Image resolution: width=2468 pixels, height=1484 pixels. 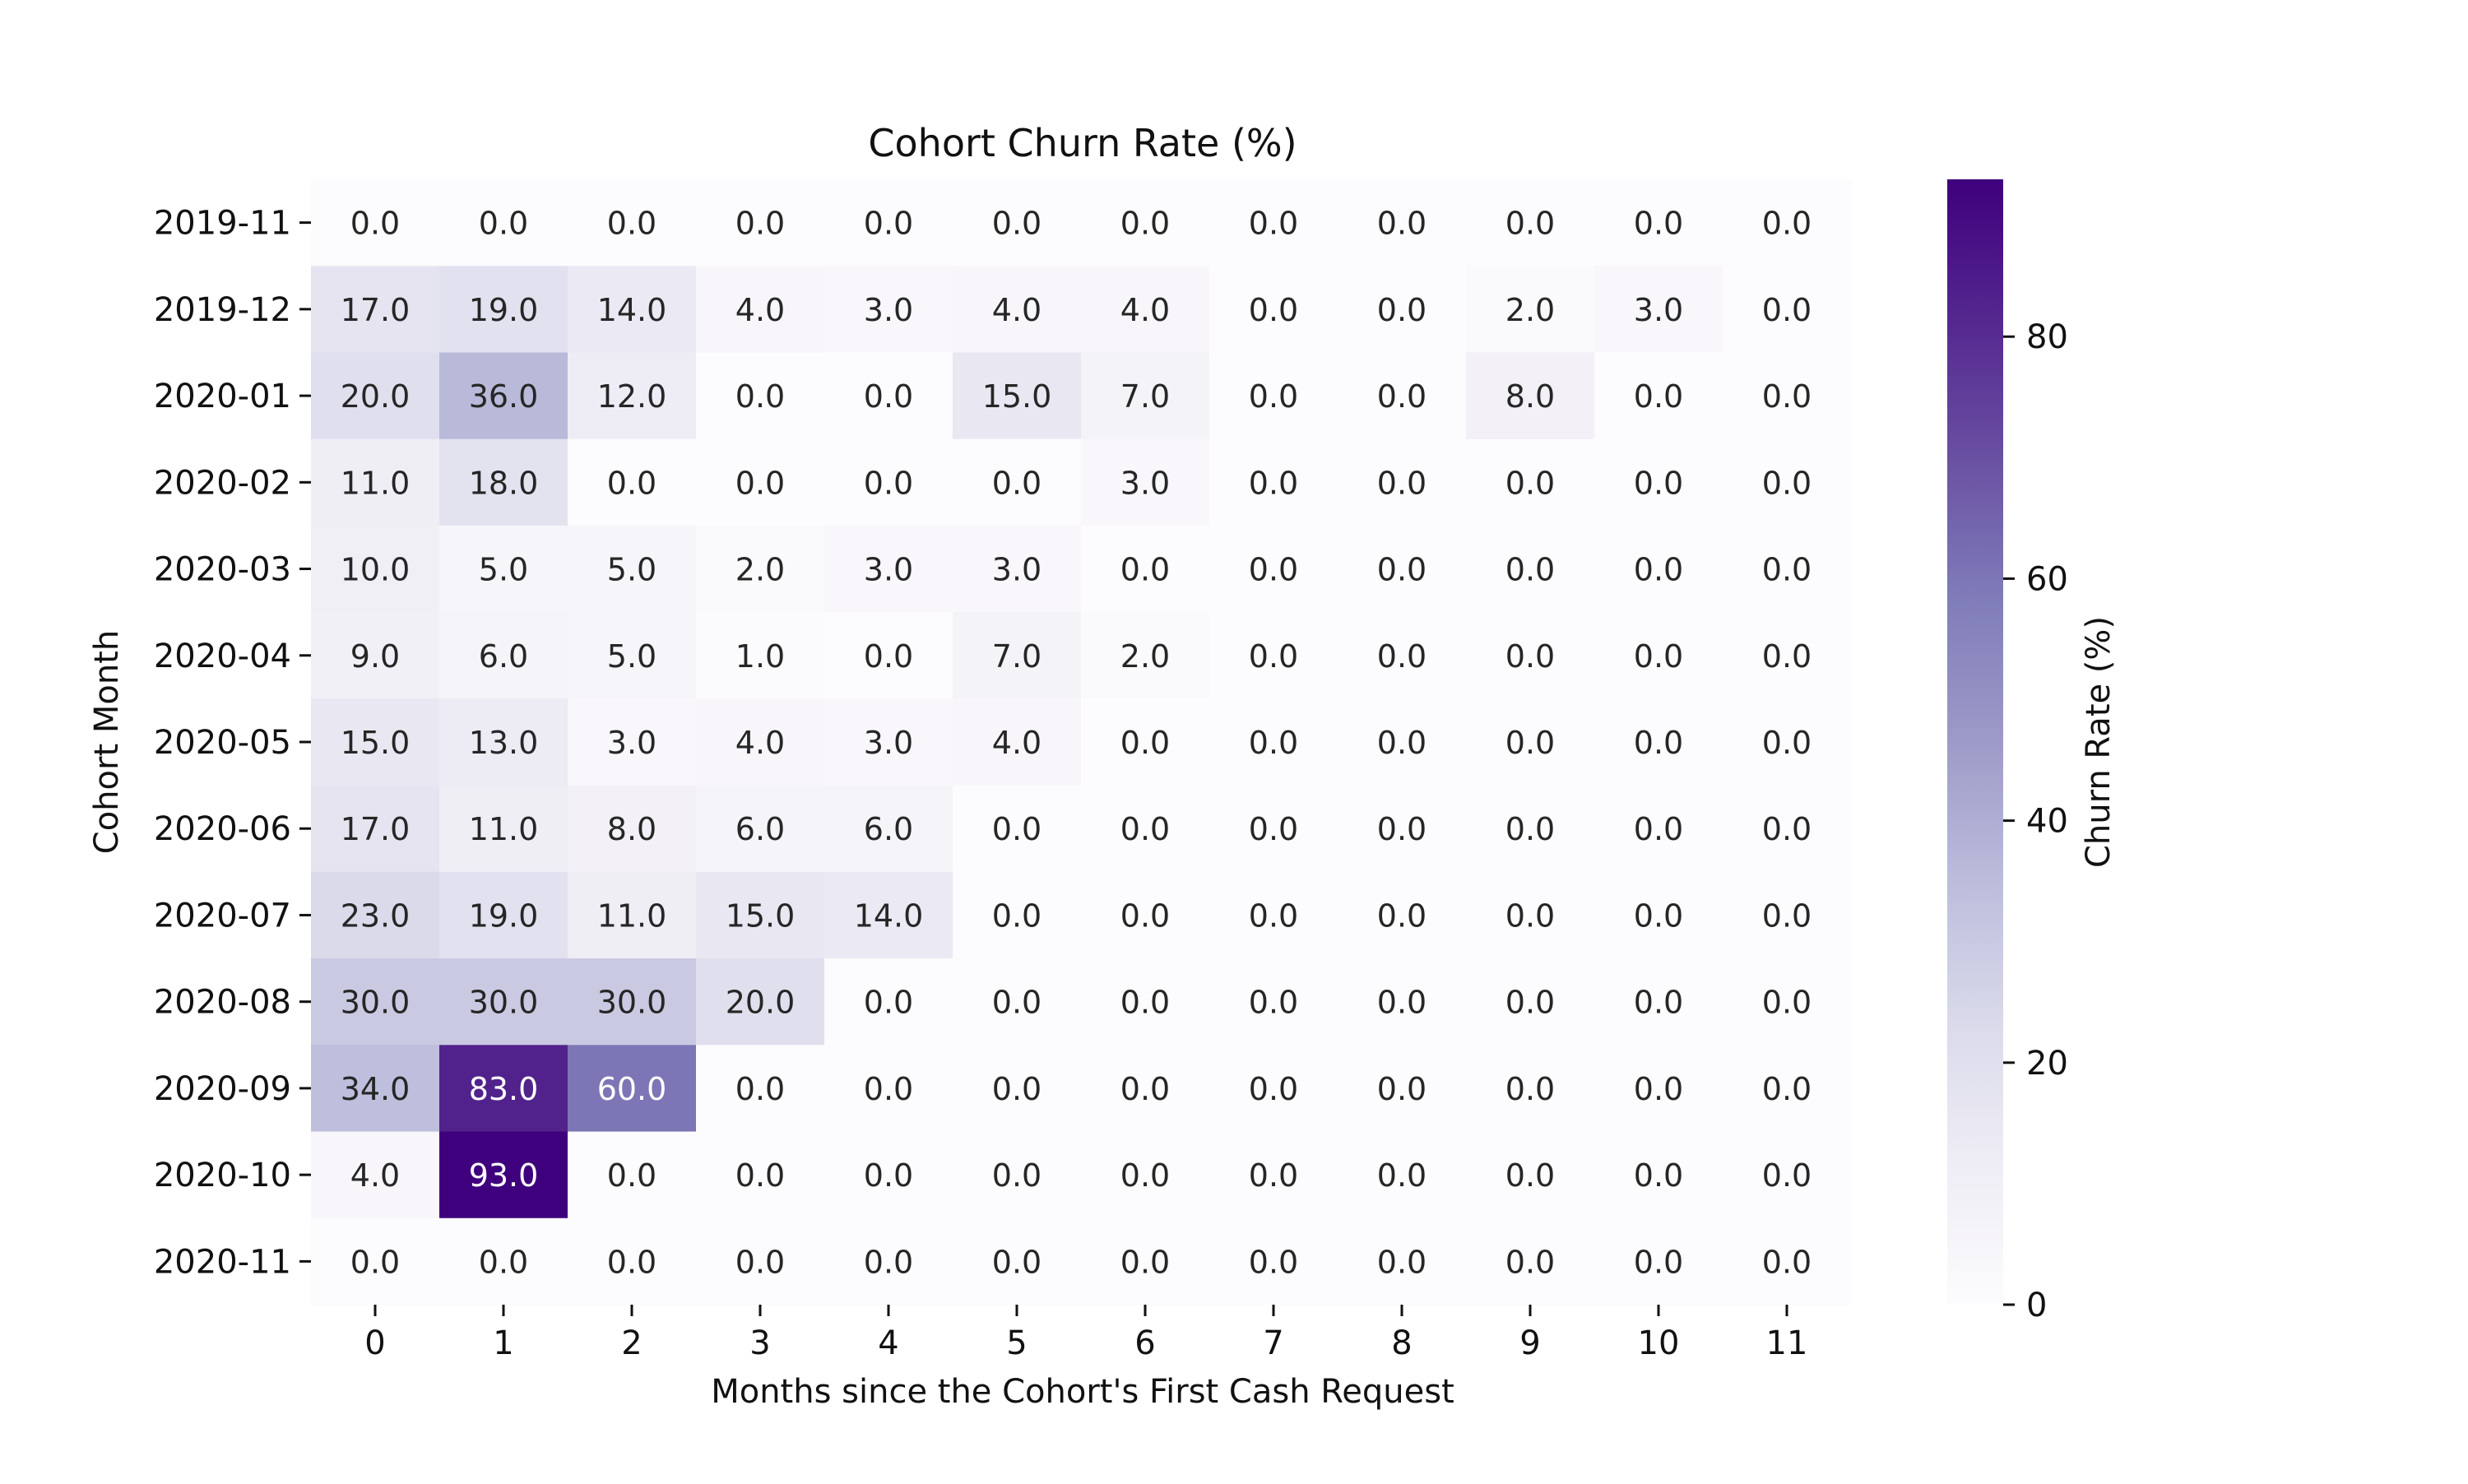 I want to click on cell-value-label: 36.0, so click(x=504, y=396).